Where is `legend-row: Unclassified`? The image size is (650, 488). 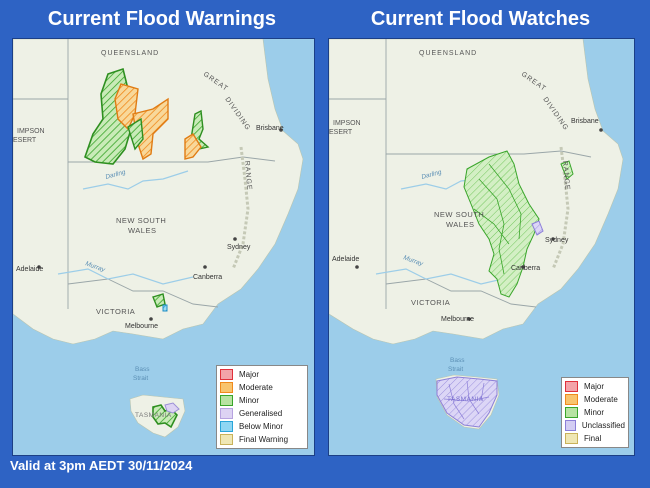
legend-row: Unclassified is located at coordinates (595, 425).